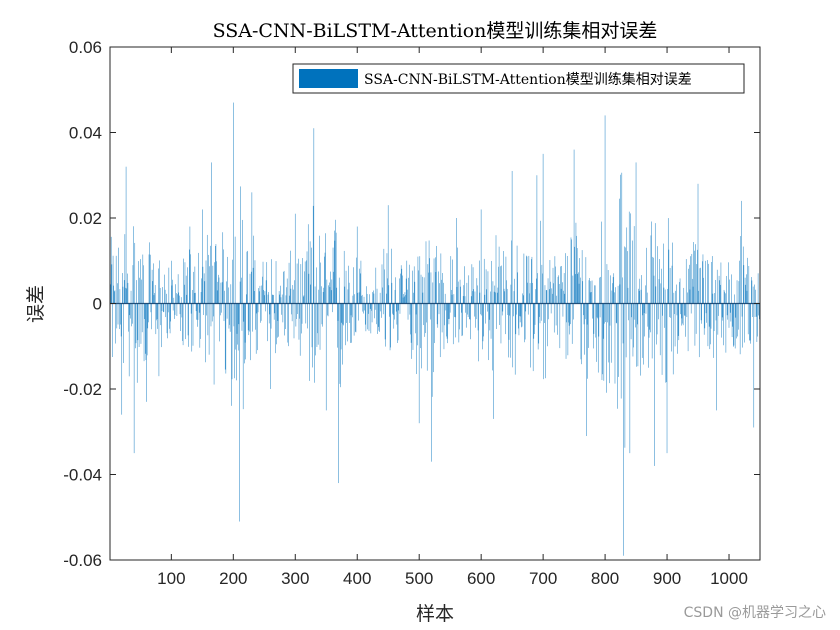  I want to click on y-tick-label: 0.06, so click(85, 47).